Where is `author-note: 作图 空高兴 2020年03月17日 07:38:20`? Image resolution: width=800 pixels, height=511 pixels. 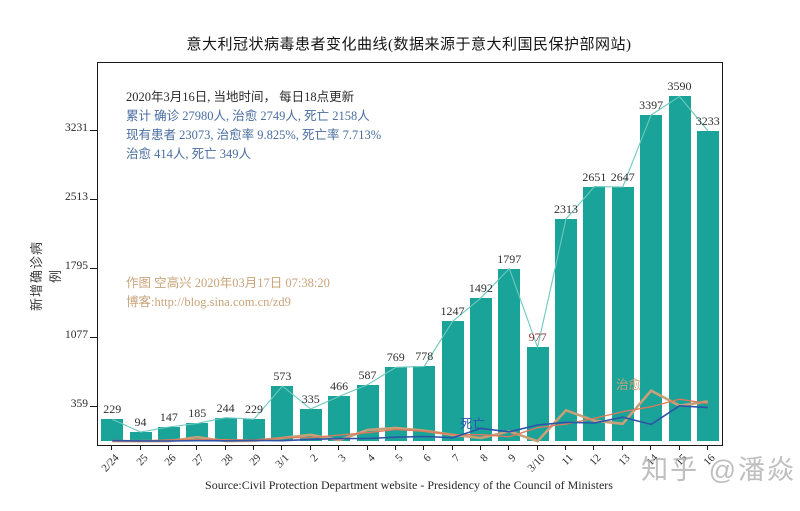
author-note: 作图 空高兴 2020年03月17日 07:38:20 is located at coordinates (228, 283).